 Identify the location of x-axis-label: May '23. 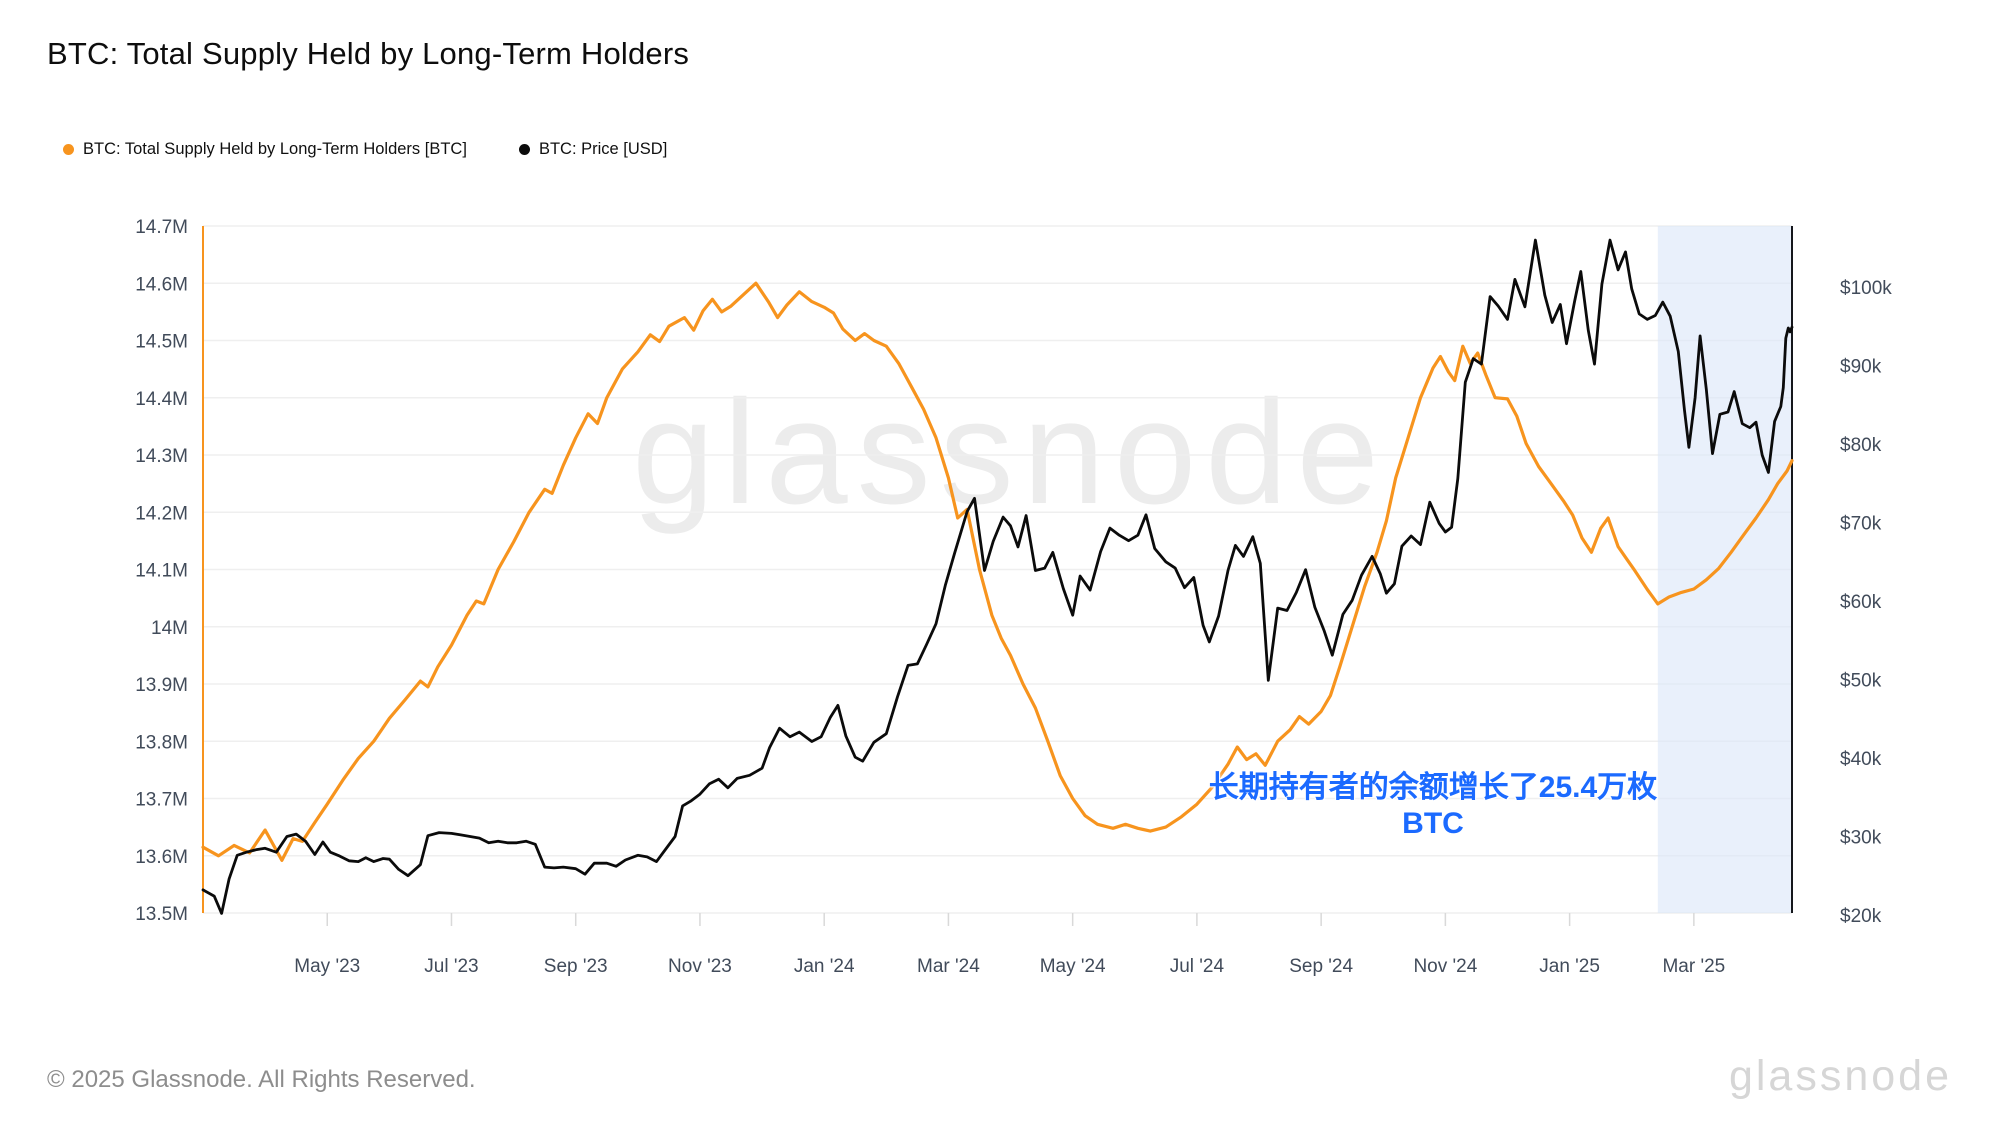
(327, 966).